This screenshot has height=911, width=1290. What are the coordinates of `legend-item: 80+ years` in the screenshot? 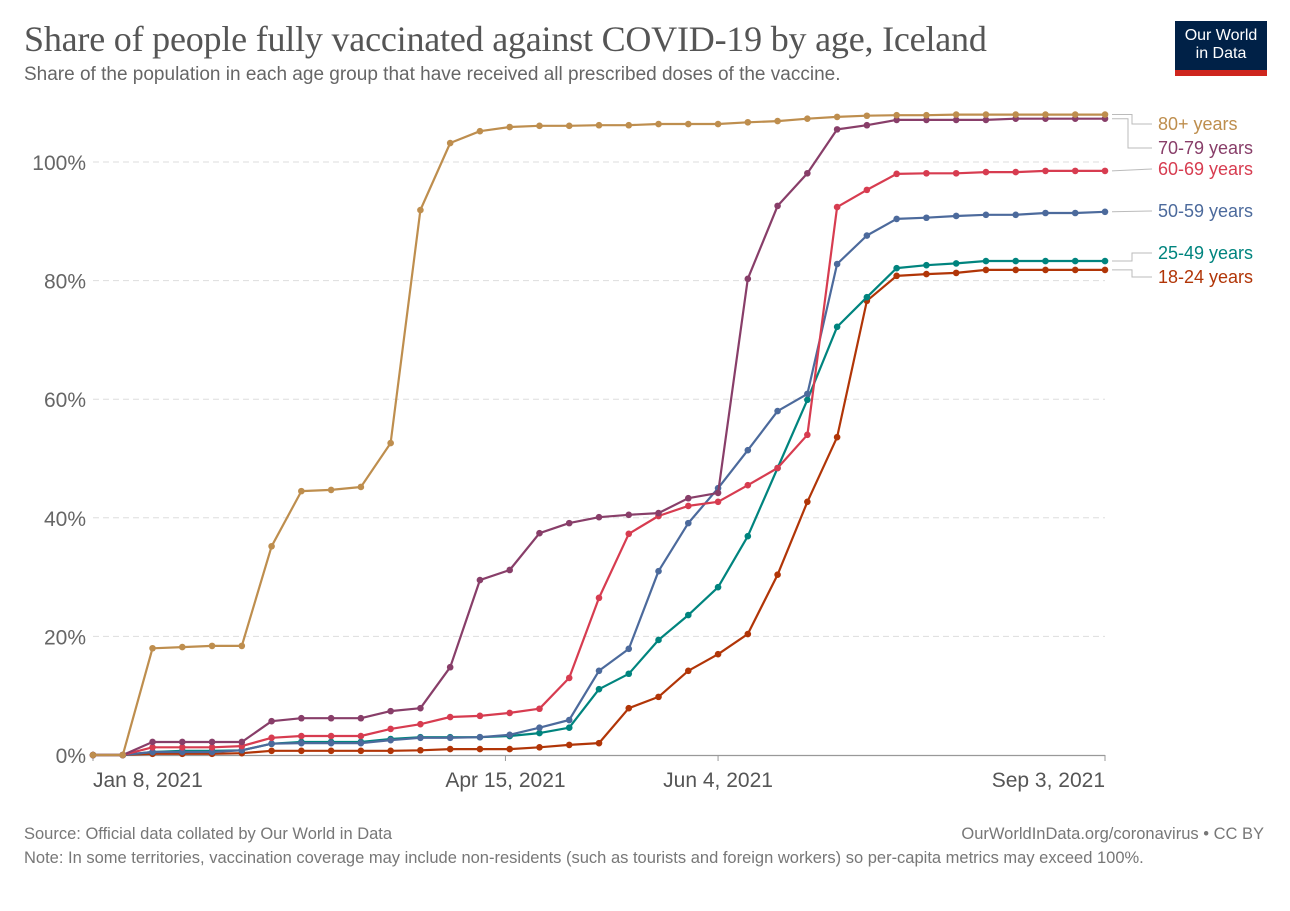 It's located at (1175, 124).